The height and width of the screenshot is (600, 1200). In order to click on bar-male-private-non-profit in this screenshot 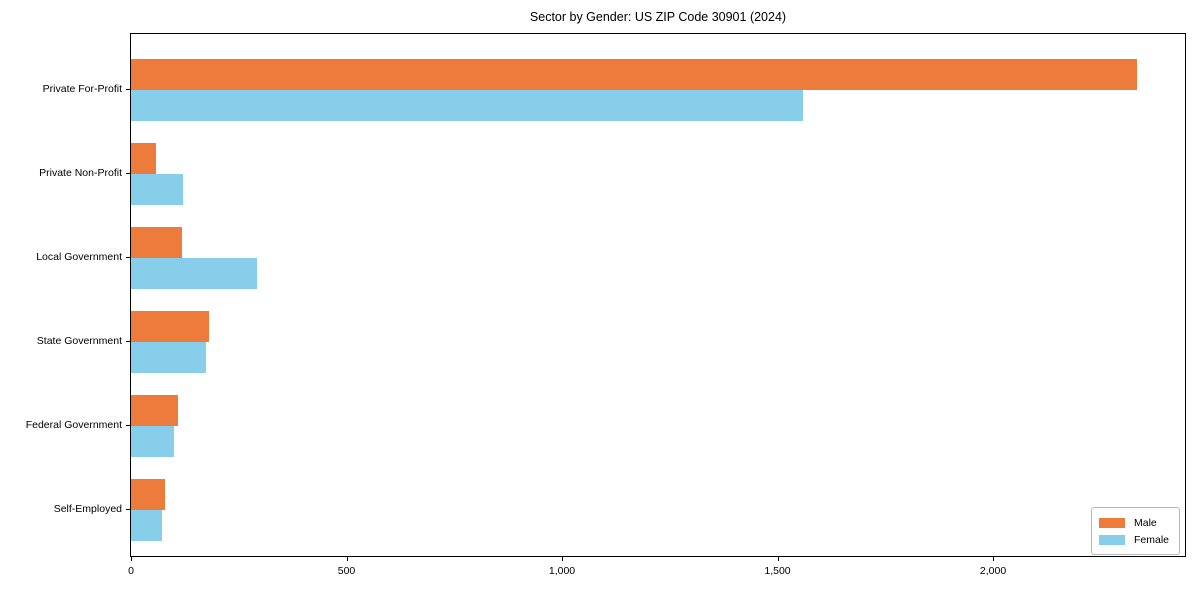, I will do `click(143, 158)`.